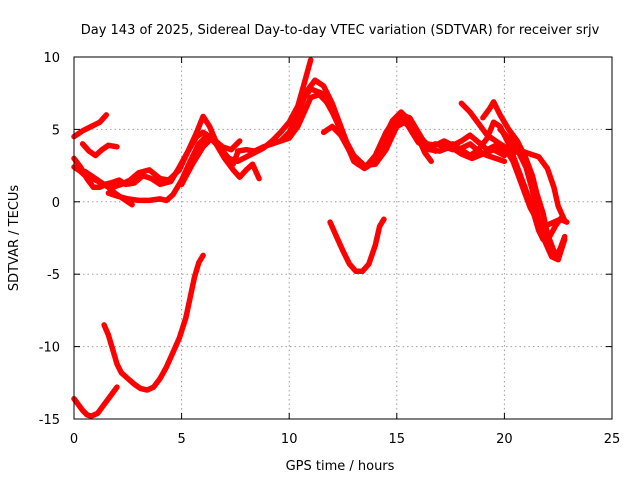 The image size is (640, 480). Describe the element at coordinates (504, 439) in the screenshot. I see `x-tick-label: 20` at that location.